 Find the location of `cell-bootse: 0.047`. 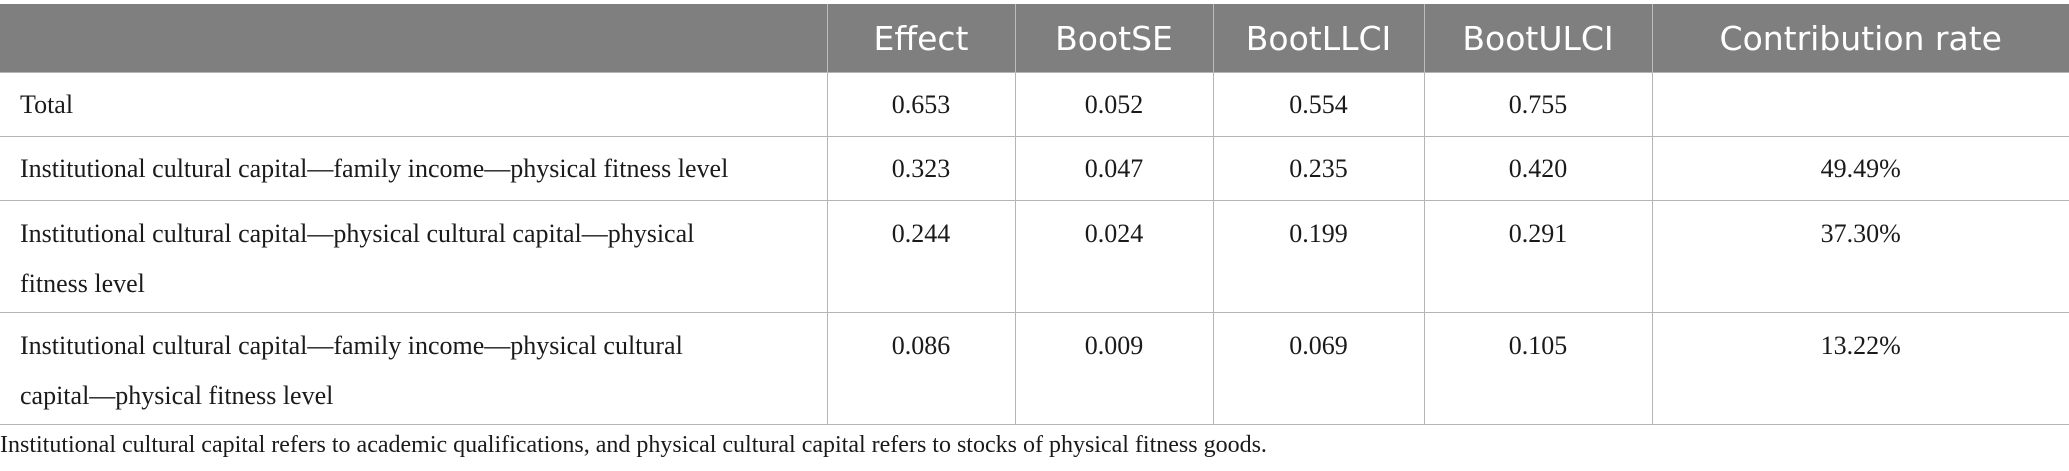

cell-bootse: 0.047 is located at coordinates (1114, 168).